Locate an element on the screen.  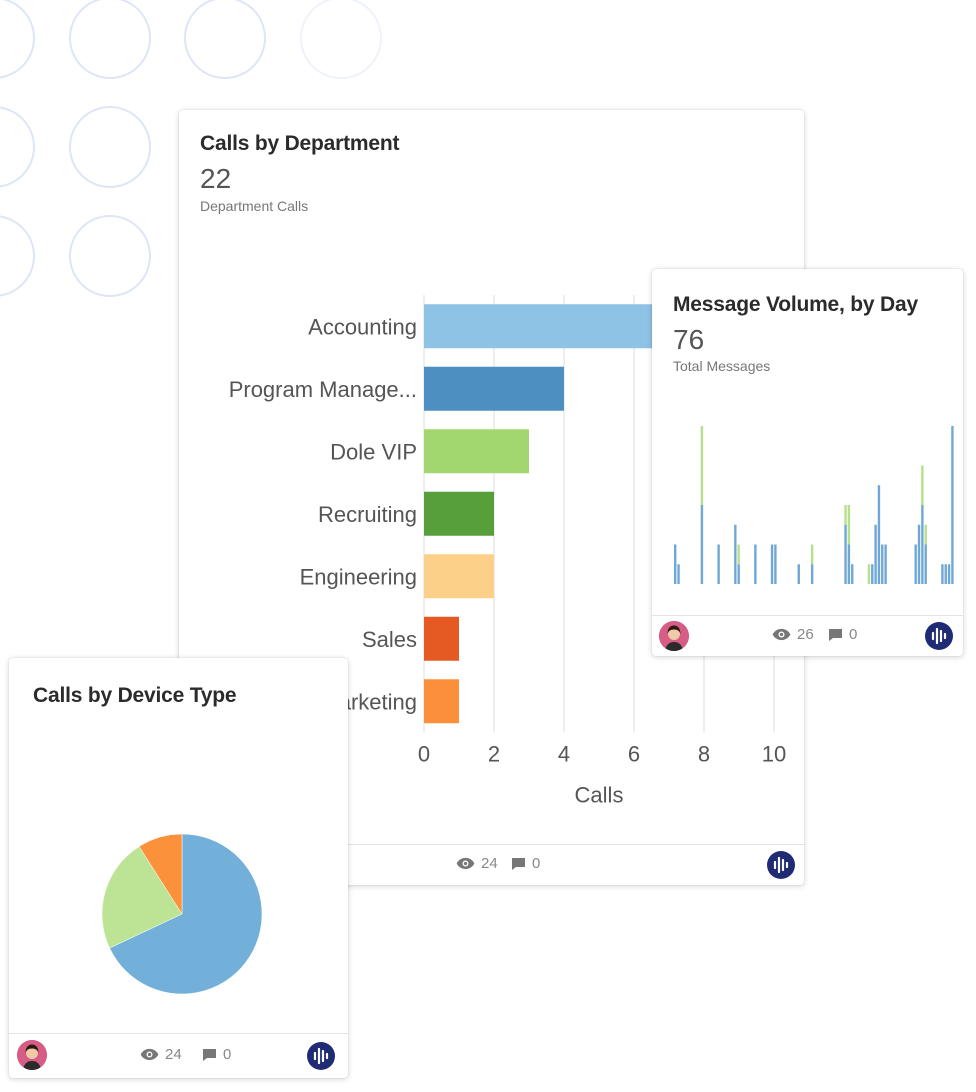
x-axis-label: Calls is located at coordinates (599, 795).